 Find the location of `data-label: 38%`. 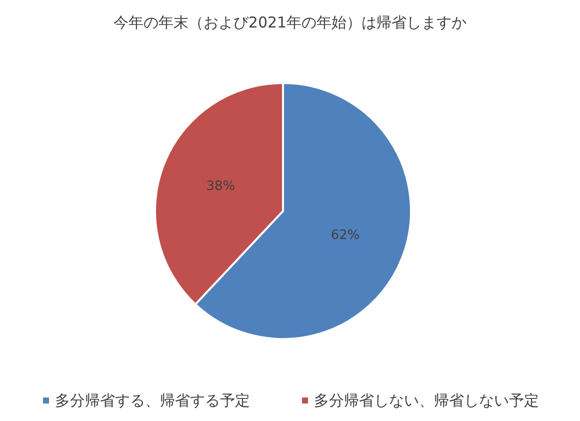

data-label: 38% is located at coordinates (221, 186).